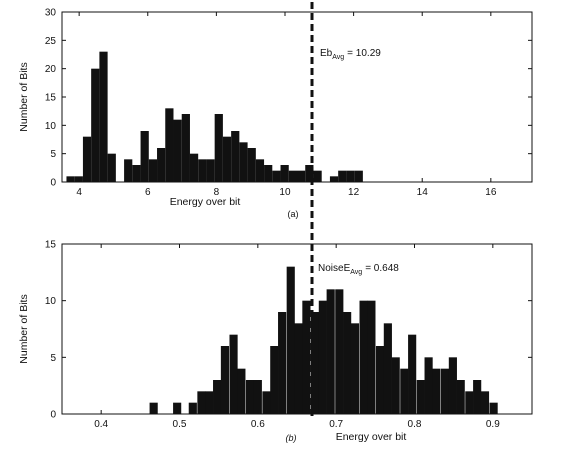 The height and width of the screenshot is (449, 569). What do you see at coordinates (350, 54) in the screenshot?
I see `marker-annotation-a: EbAvg = 10.29` at bounding box center [350, 54].